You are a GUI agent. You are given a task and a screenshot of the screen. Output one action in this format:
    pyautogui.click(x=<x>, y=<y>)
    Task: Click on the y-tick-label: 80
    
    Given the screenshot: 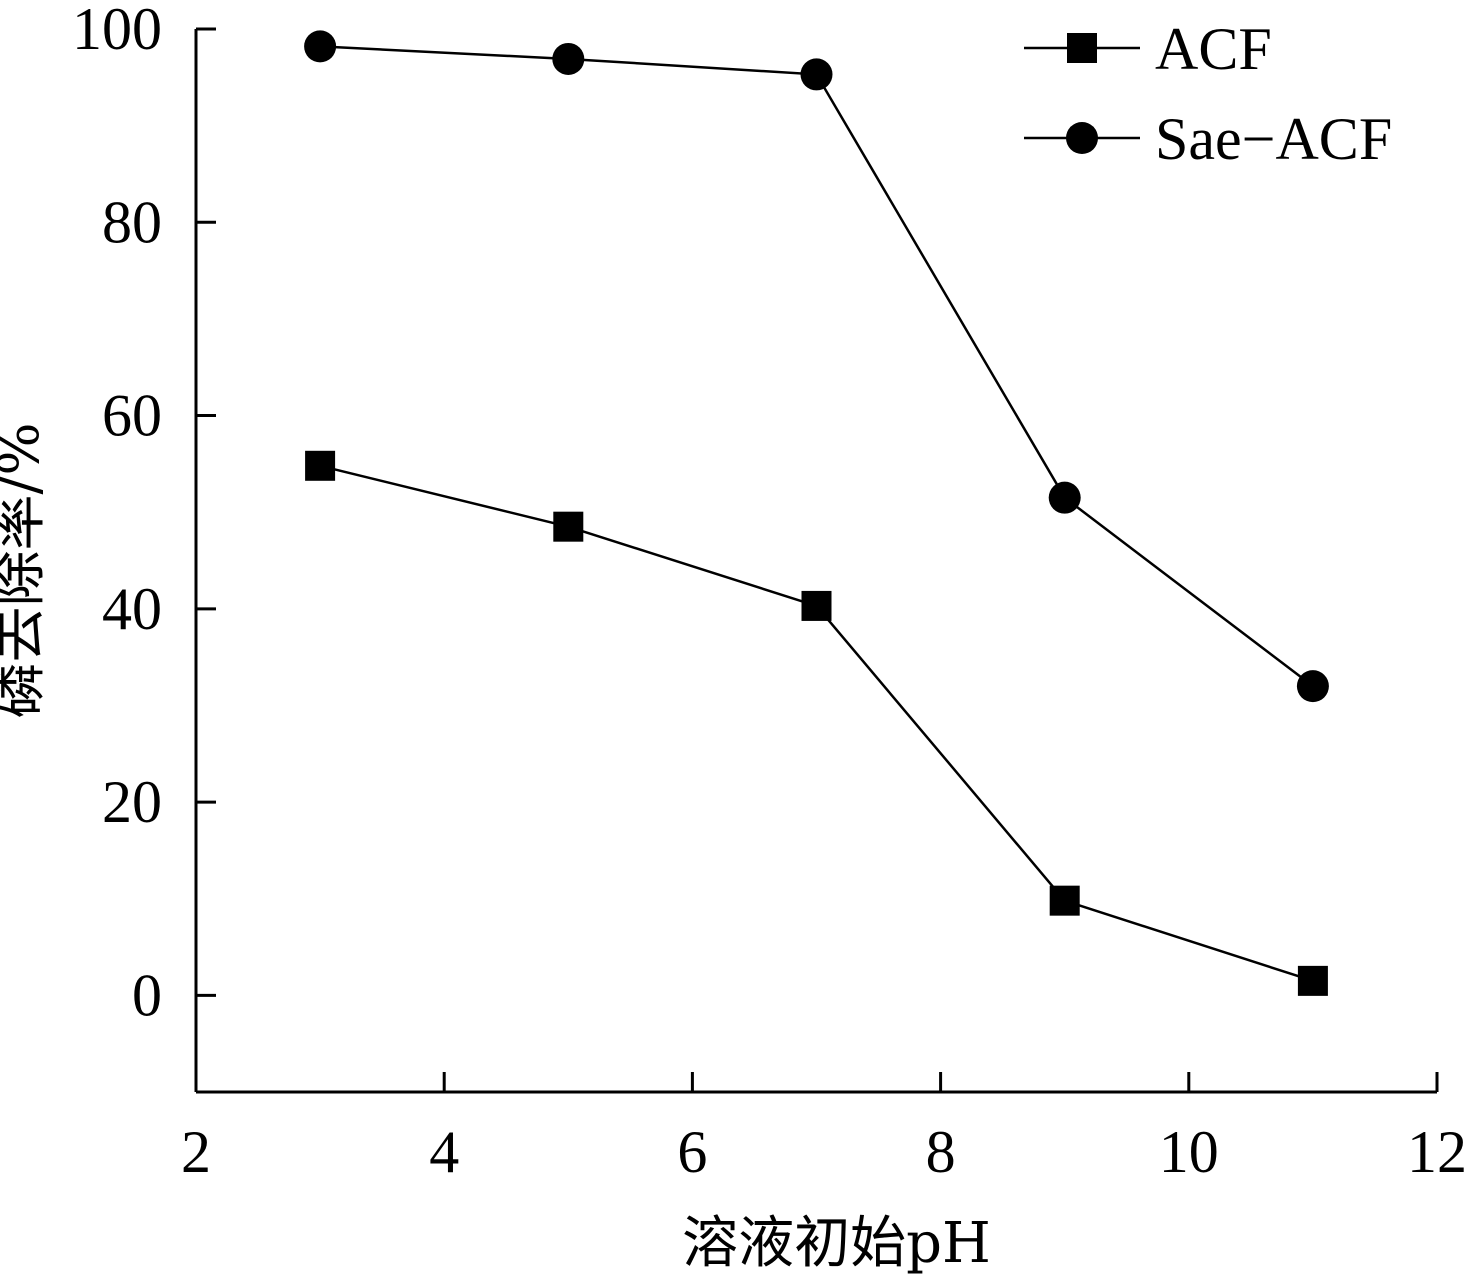 What is the action you would take?
    pyautogui.click(x=132, y=222)
    